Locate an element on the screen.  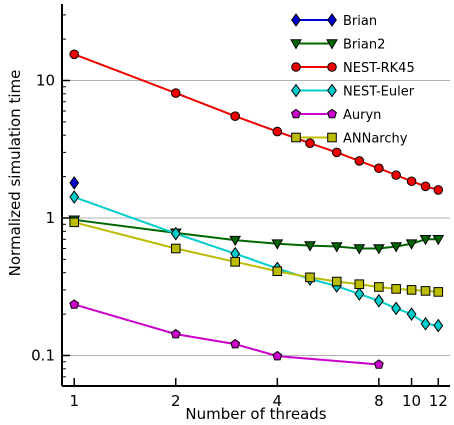
legend-entry-brian: Brian is located at coordinates (334, 21).